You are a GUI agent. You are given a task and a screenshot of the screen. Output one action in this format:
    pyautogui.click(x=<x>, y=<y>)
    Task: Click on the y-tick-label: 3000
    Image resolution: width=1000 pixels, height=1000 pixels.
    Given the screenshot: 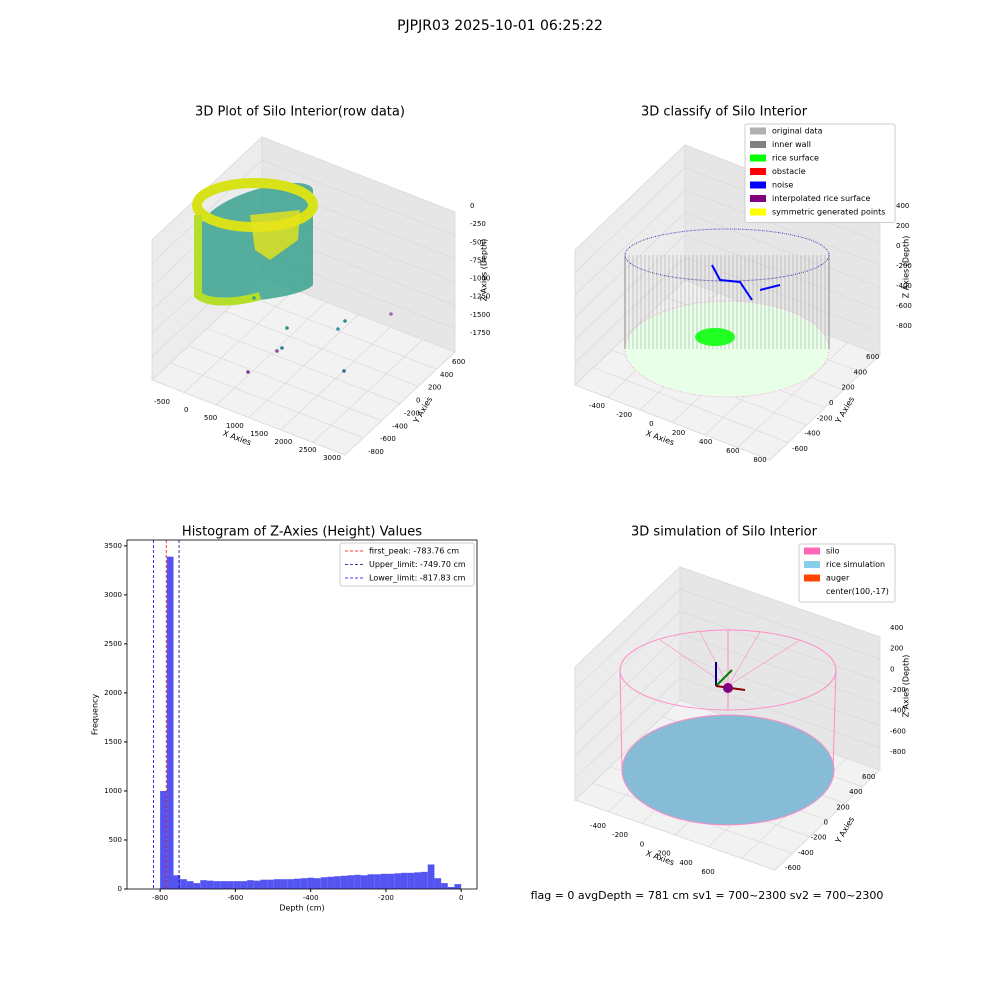 What is the action you would take?
    pyautogui.click(x=113, y=595)
    